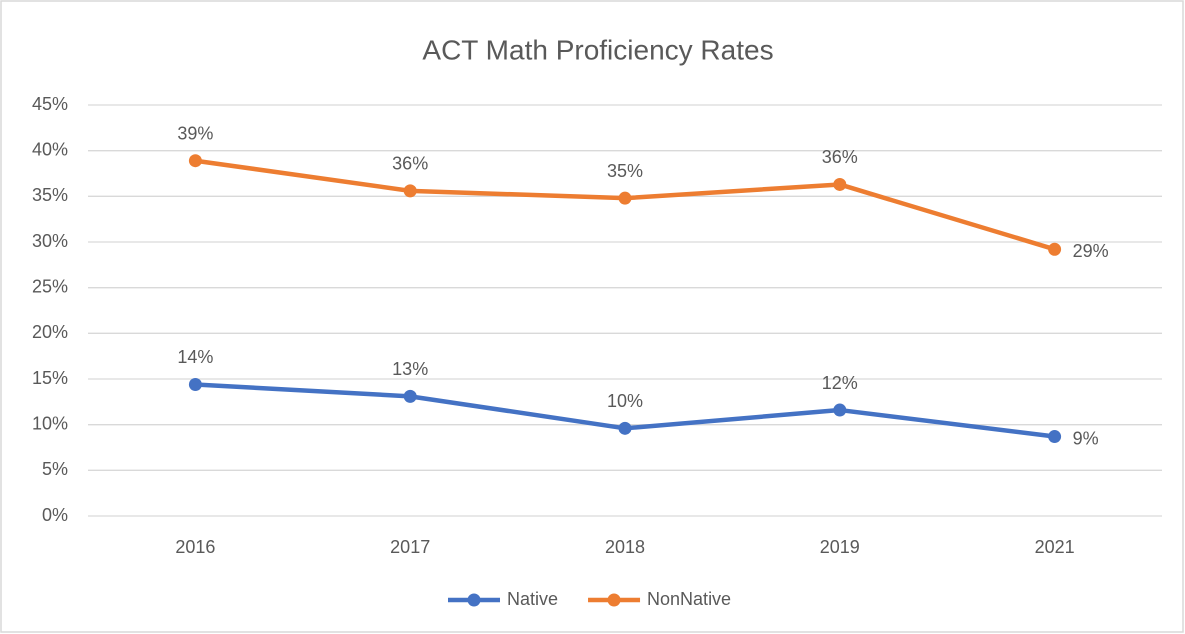 The image size is (1185, 634). What do you see at coordinates (840, 383) in the screenshot?
I see `data-label: 12%` at bounding box center [840, 383].